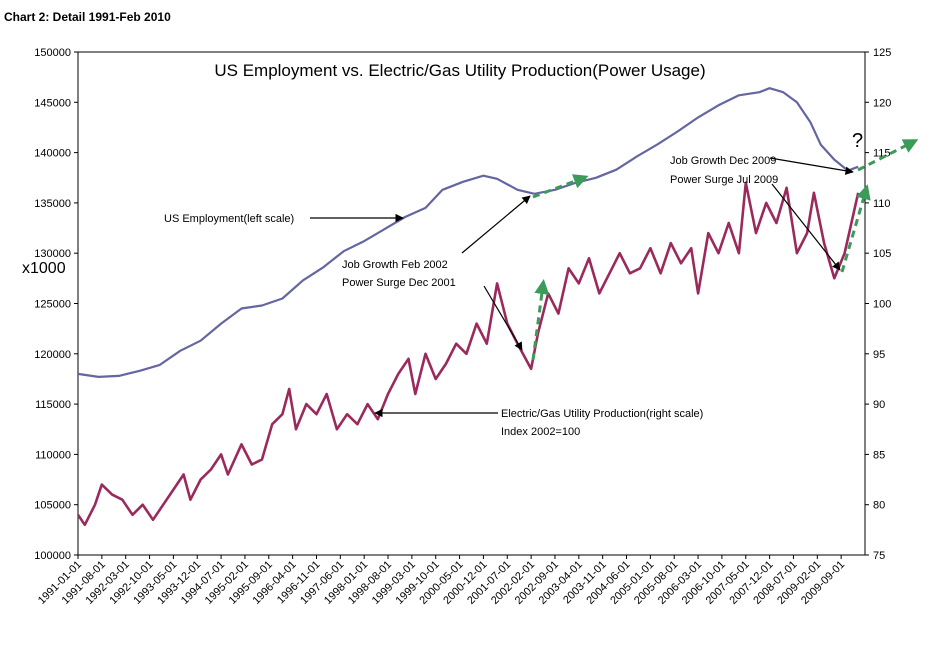  I want to click on left-tick-label: 105000, so click(52, 506).